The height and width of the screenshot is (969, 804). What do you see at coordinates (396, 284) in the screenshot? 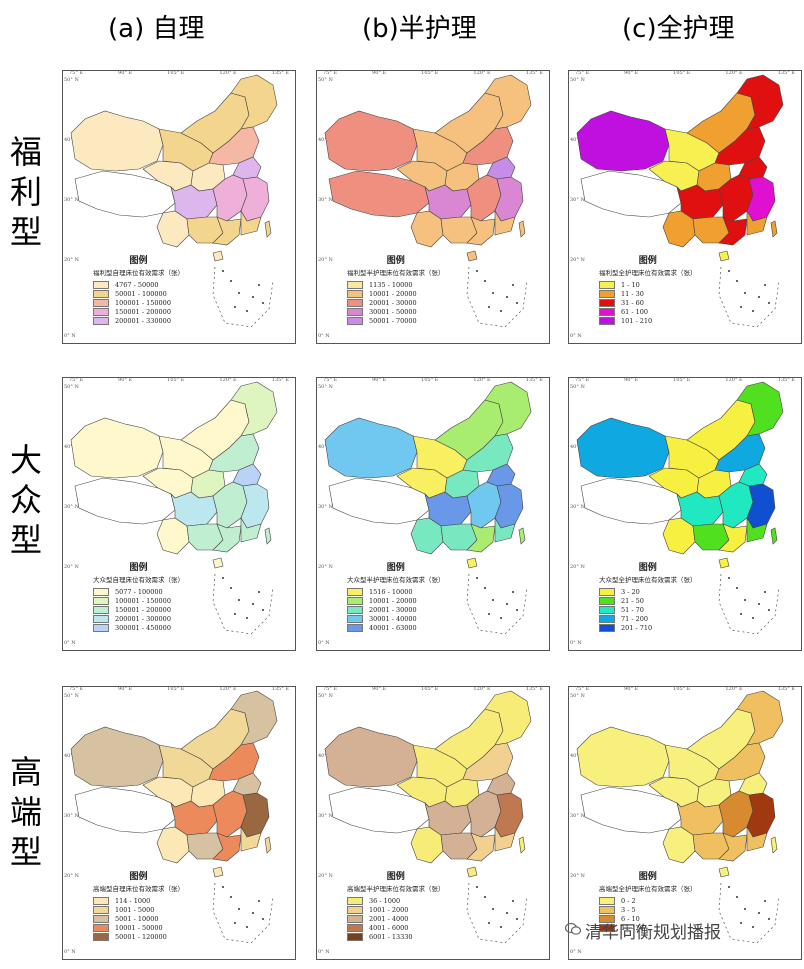
I see `legend-item: 1135 - 10000` at bounding box center [396, 284].